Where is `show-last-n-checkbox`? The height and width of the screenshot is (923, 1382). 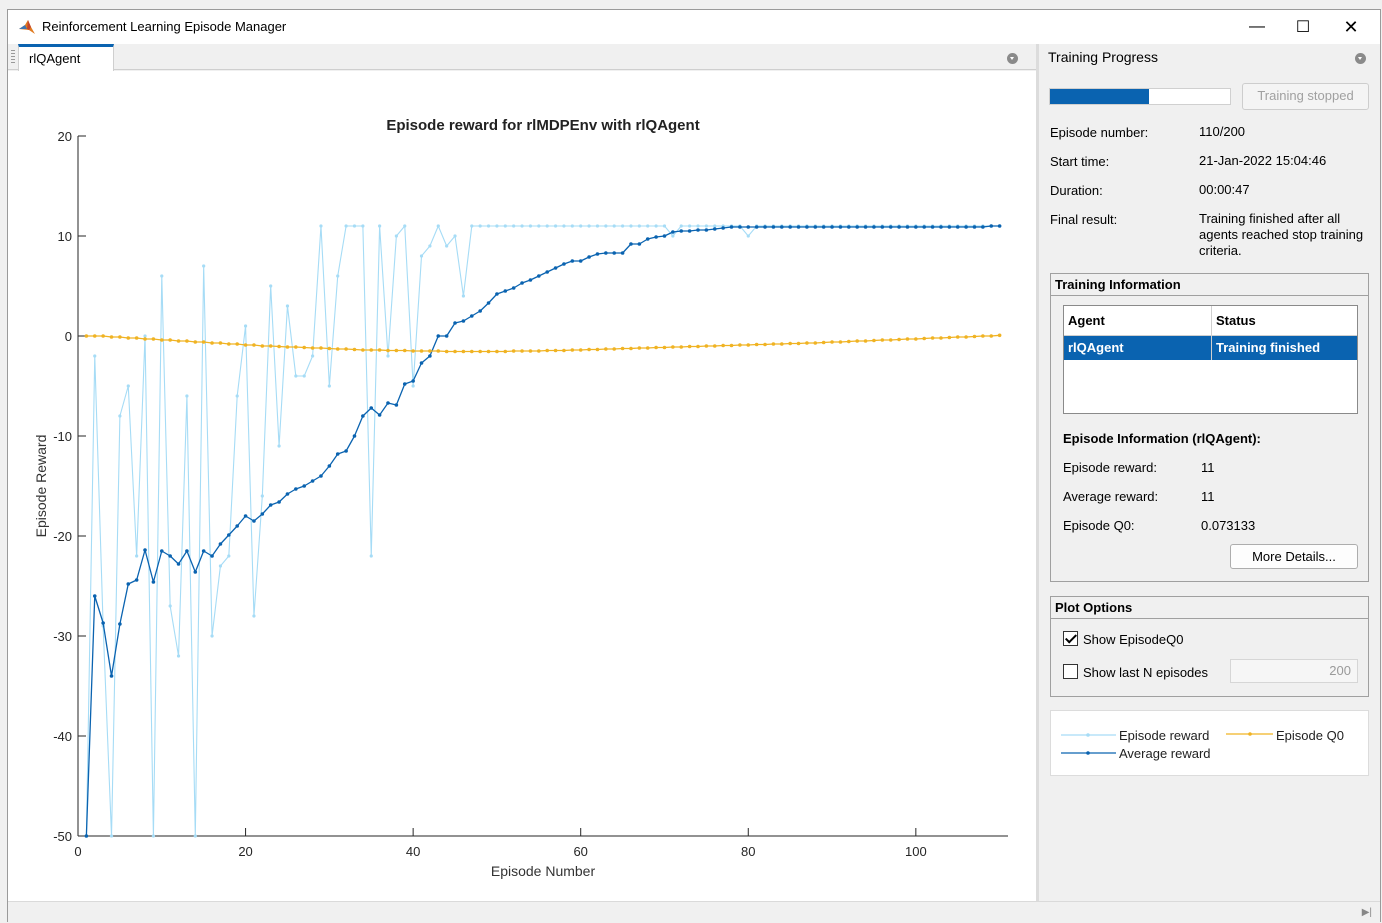
show-last-n-checkbox is located at coordinates (1070, 671).